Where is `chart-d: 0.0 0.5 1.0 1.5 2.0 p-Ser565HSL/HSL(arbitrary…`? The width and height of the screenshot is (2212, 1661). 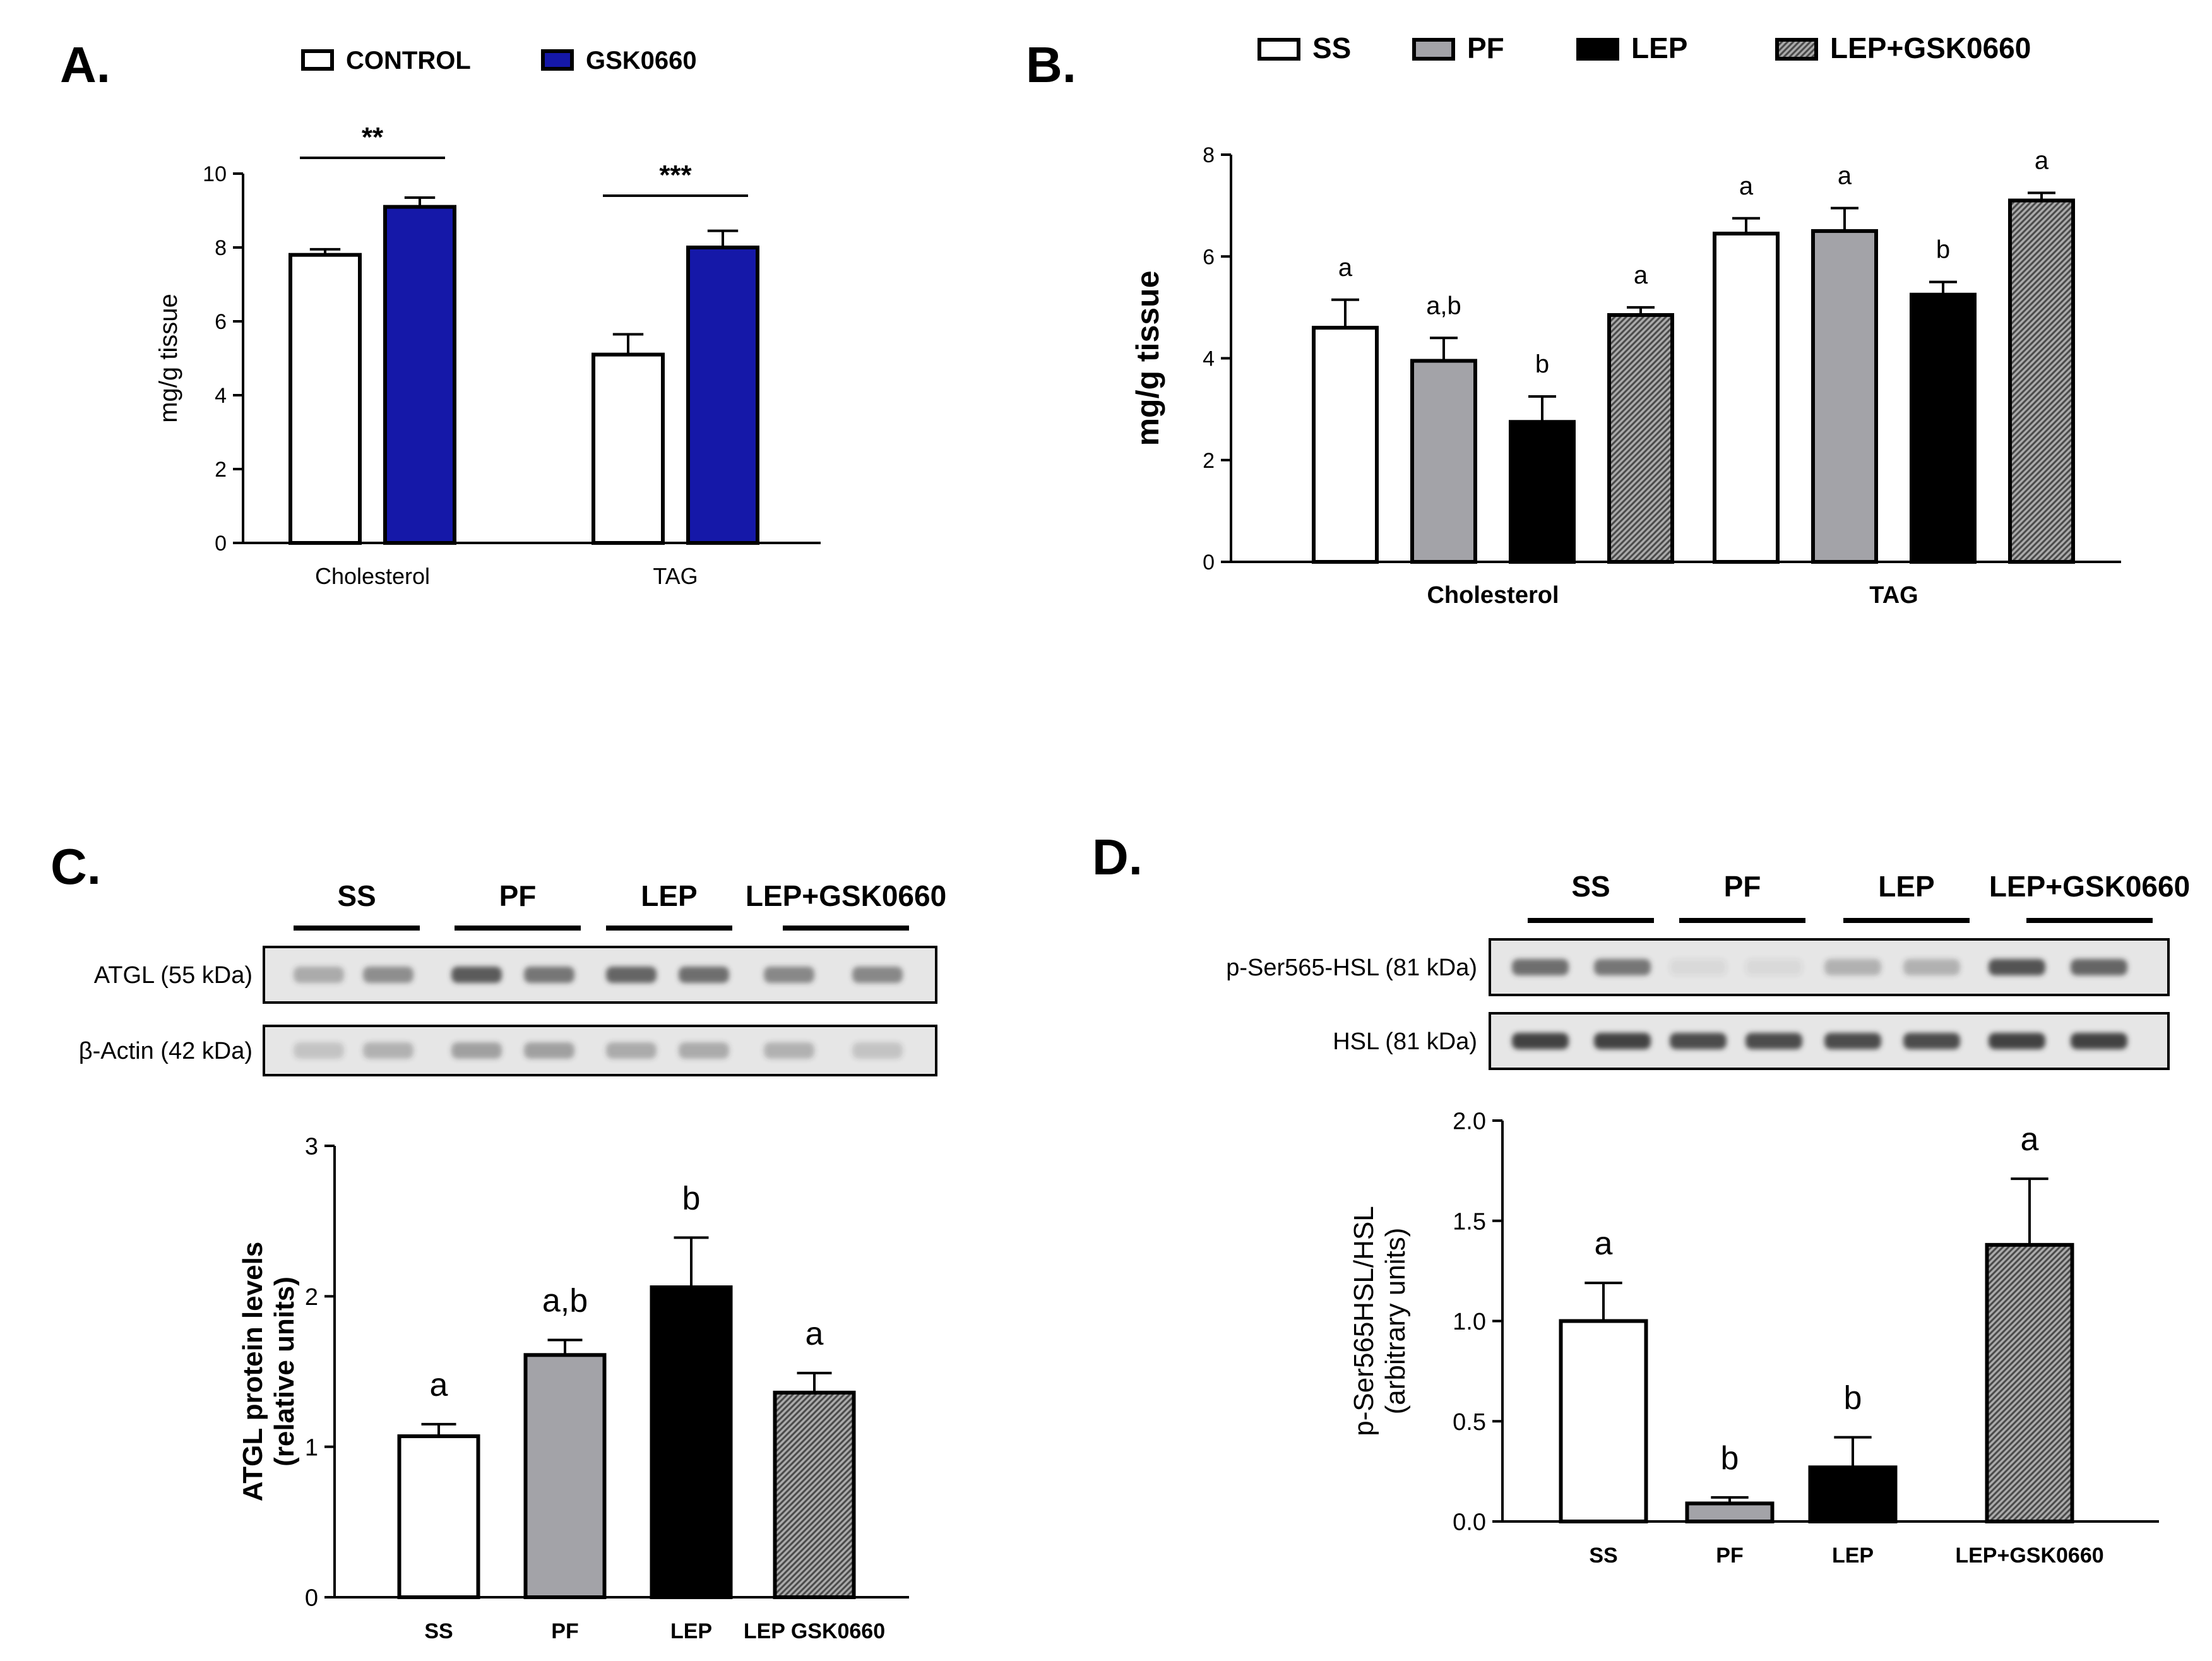
chart-d: 0.0 0.5 1.0 1.5 2.0 p-Ser565HSL/HSL(arbitrary… is located at coordinates (1753, 1338).